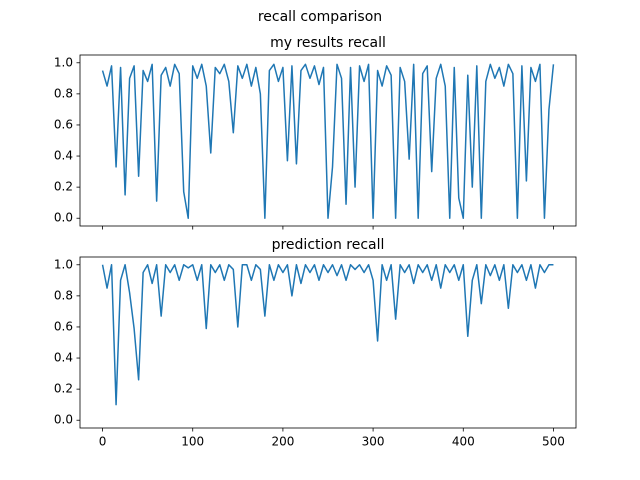 Image resolution: width=640 pixels, height=480 pixels. Describe the element at coordinates (328, 245) in the screenshot. I see `axes-title: prediction recall` at that location.